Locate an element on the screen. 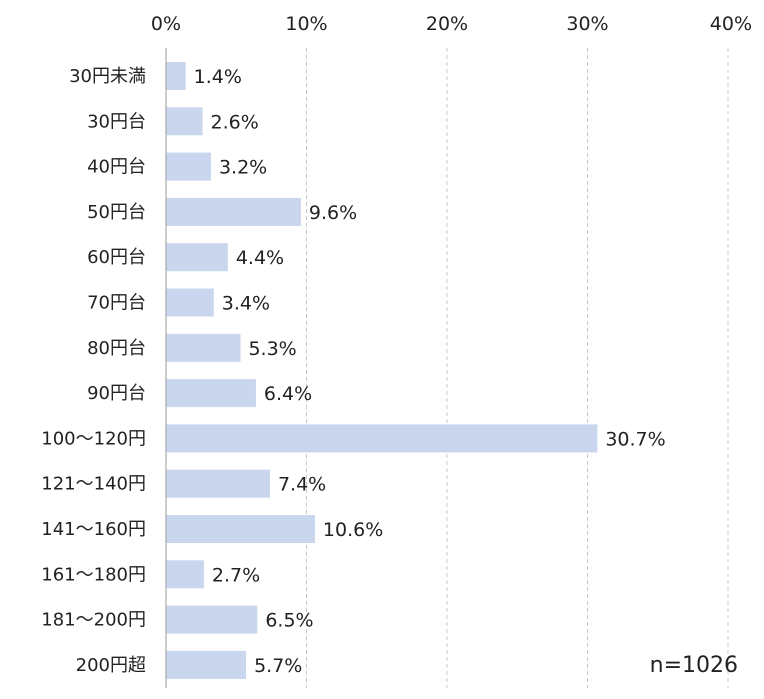  x-tick-label: 0% is located at coordinates (166, 24).